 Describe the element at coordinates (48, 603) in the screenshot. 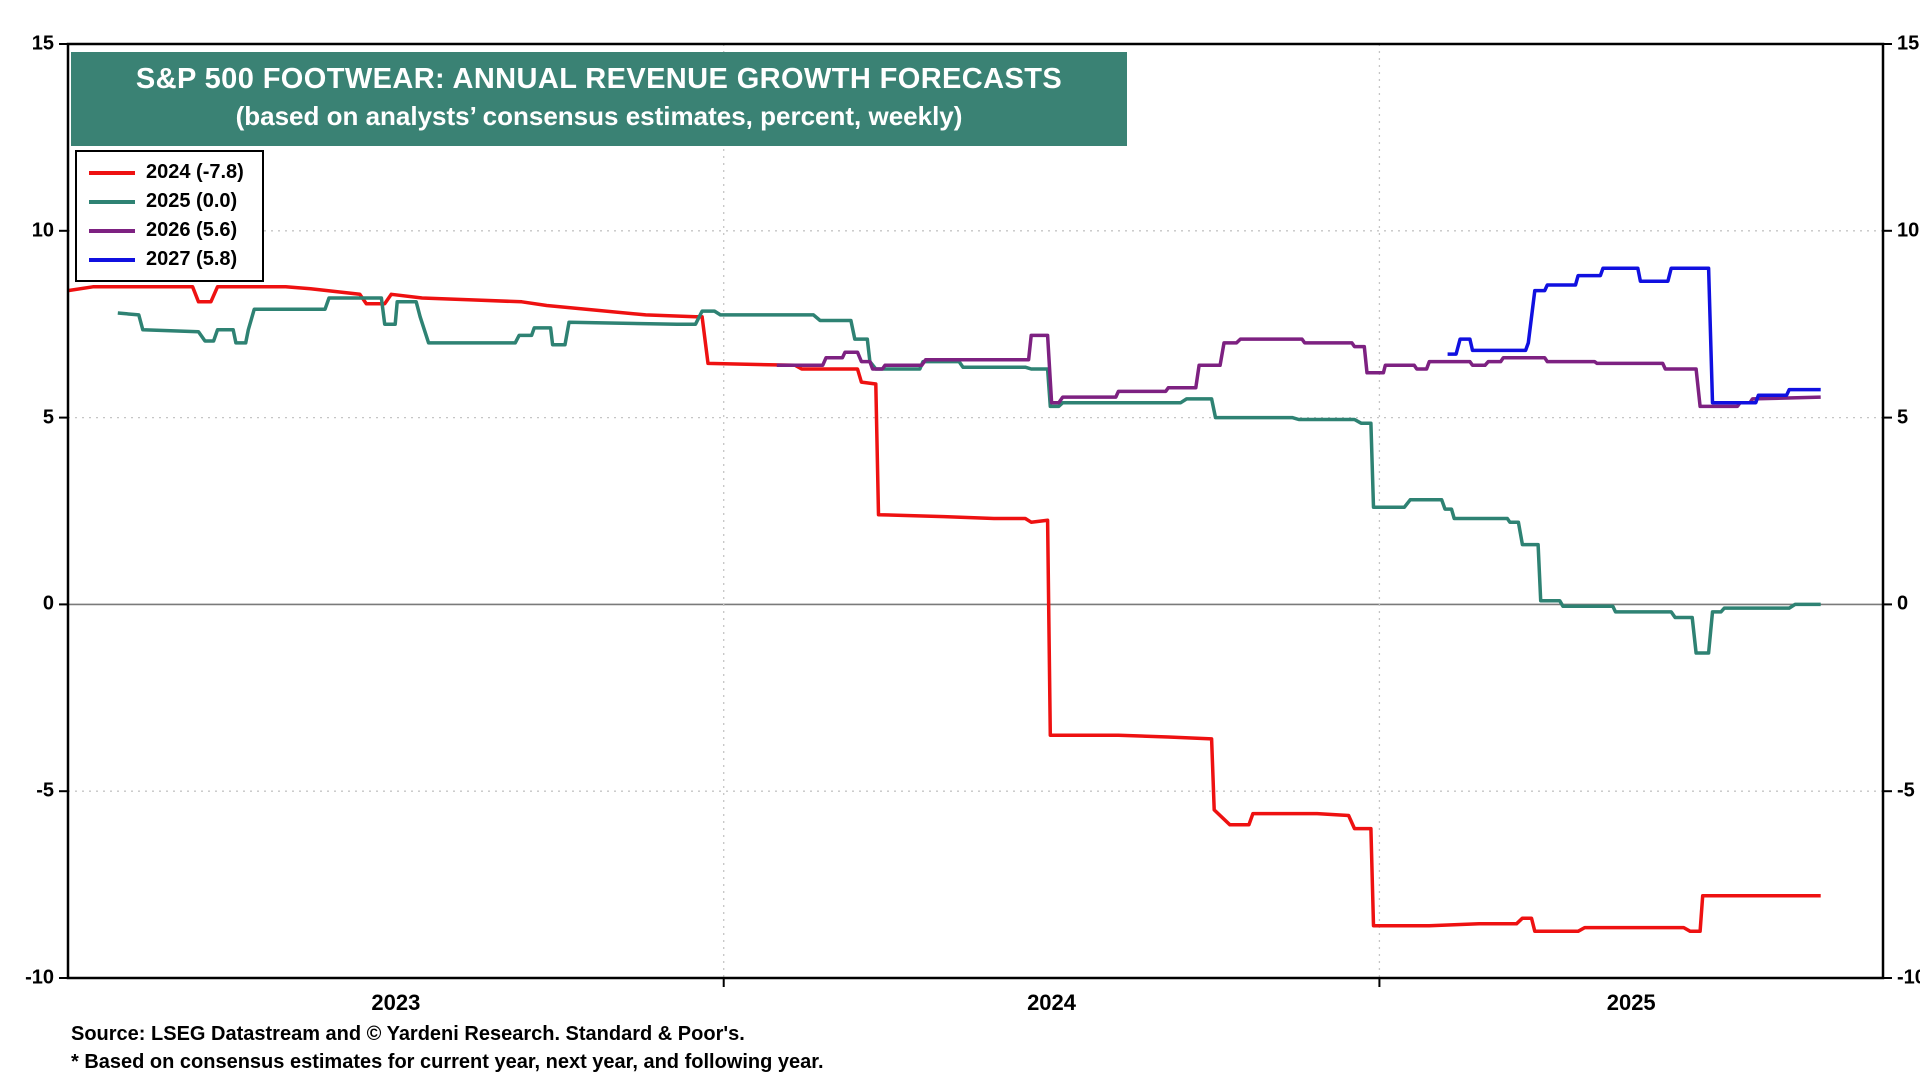

I see `y-axis-label-left: 0` at that location.